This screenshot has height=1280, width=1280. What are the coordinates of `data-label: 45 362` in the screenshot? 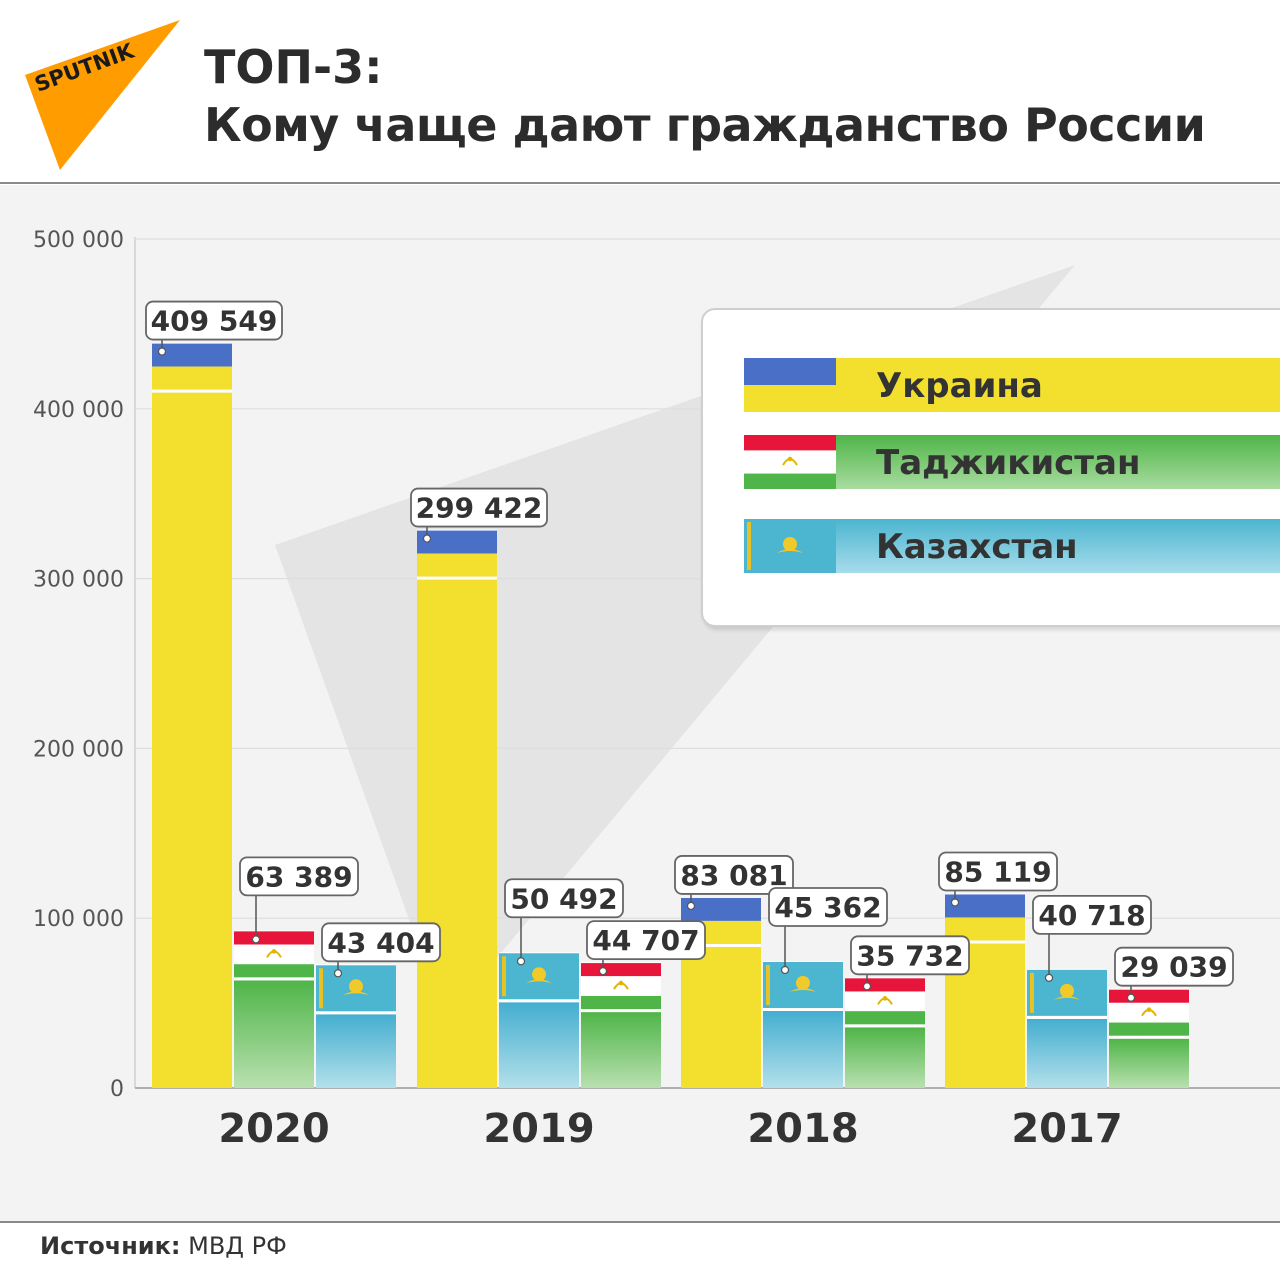 It's located at (828, 931).